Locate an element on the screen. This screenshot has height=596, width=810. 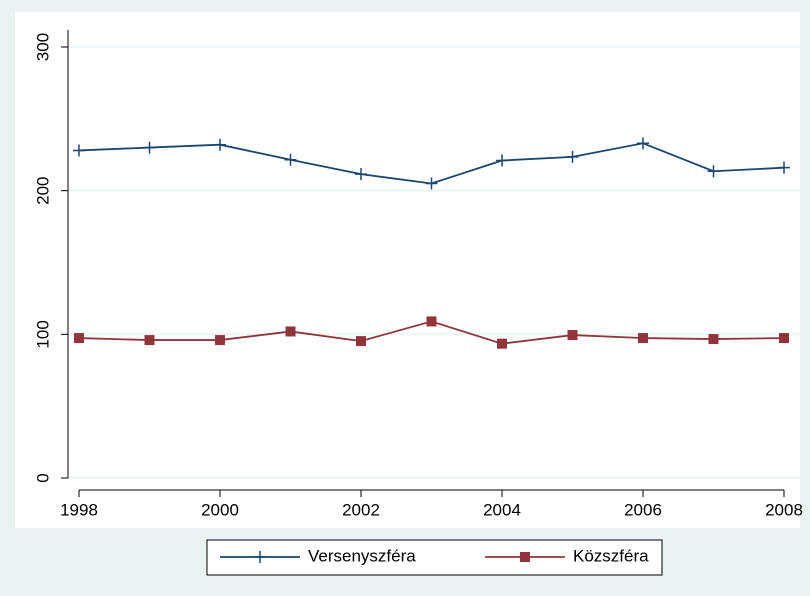
x-tick-label: 2000 is located at coordinates (220, 509).